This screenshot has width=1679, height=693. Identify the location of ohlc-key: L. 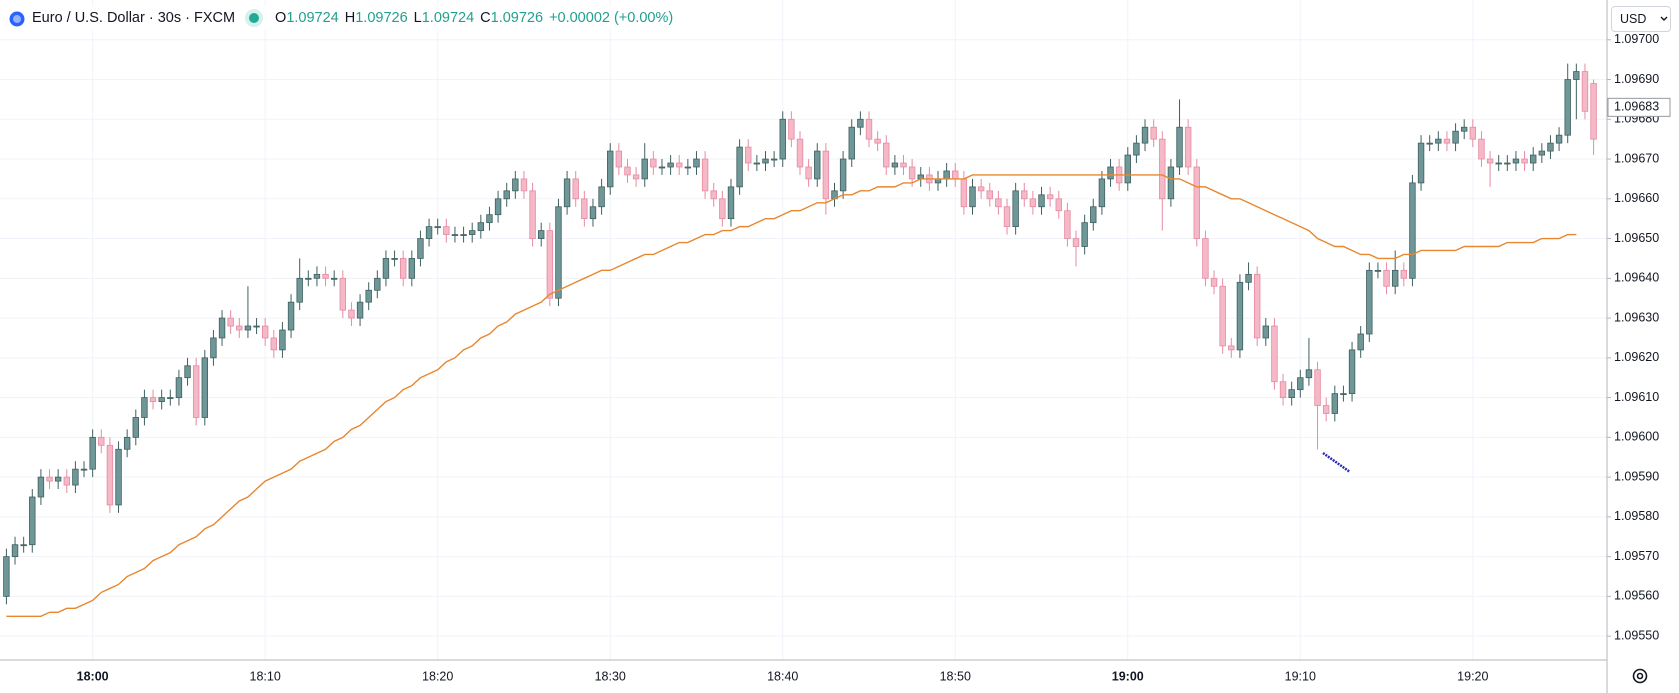
(417, 18).